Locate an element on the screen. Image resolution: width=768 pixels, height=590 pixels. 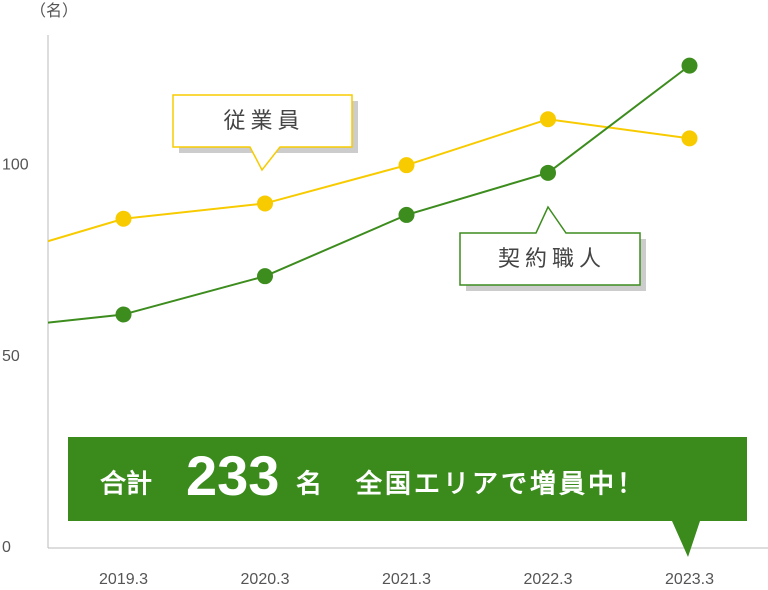
banner-number: 233 is located at coordinates (232, 475).